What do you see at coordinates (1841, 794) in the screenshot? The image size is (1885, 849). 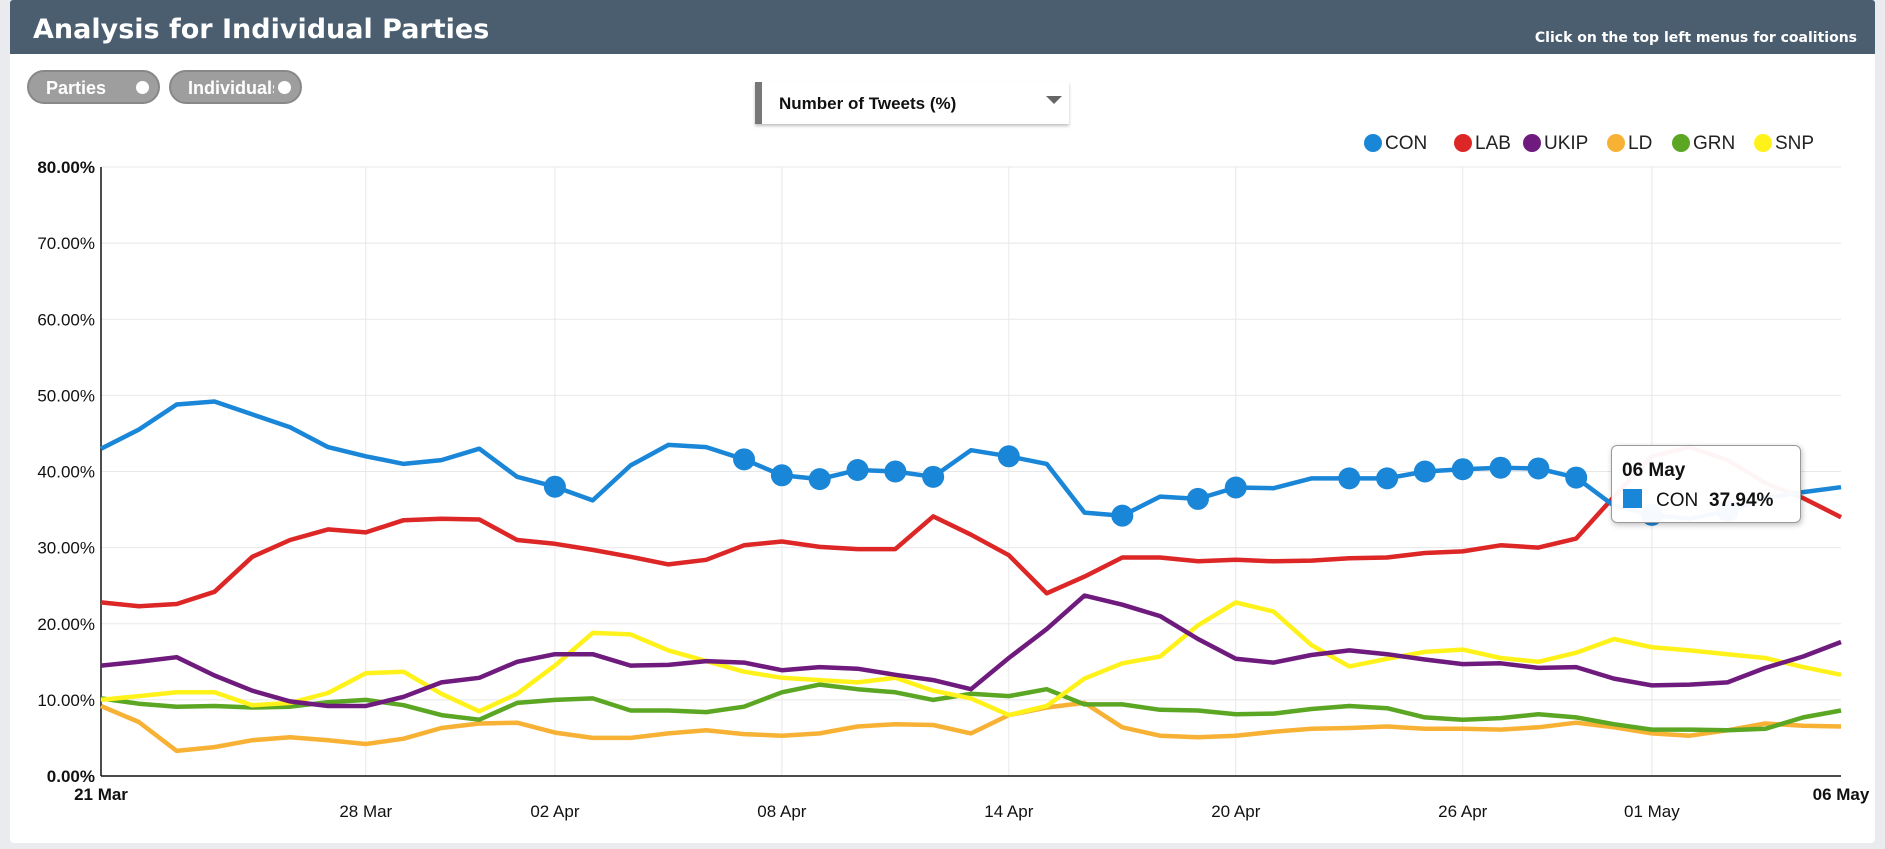 I see `x-tick-label: 06 May` at bounding box center [1841, 794].